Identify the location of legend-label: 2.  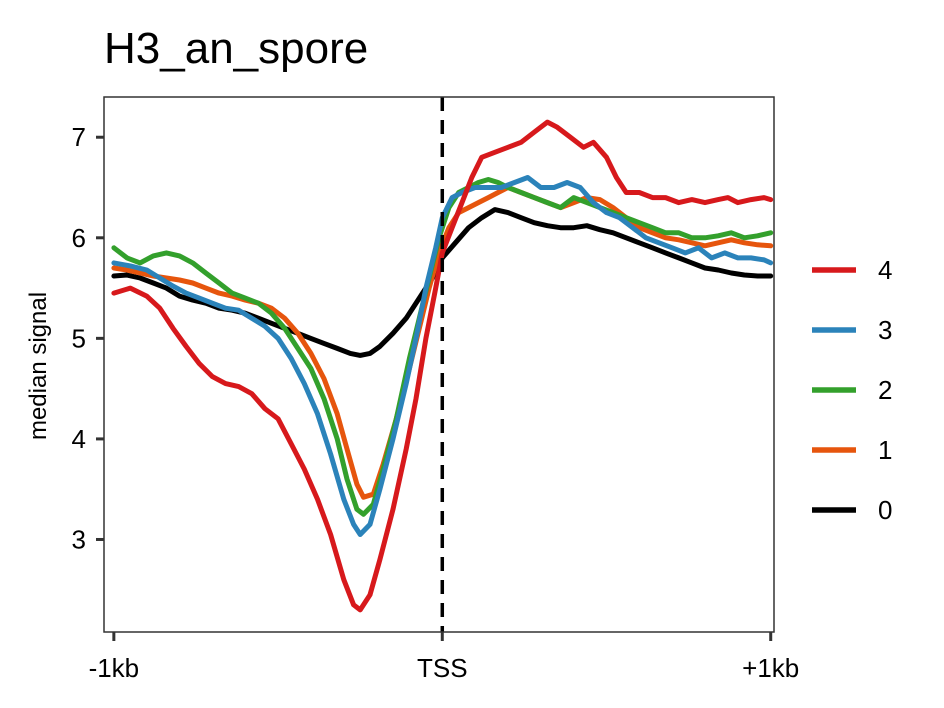
(885, 390).